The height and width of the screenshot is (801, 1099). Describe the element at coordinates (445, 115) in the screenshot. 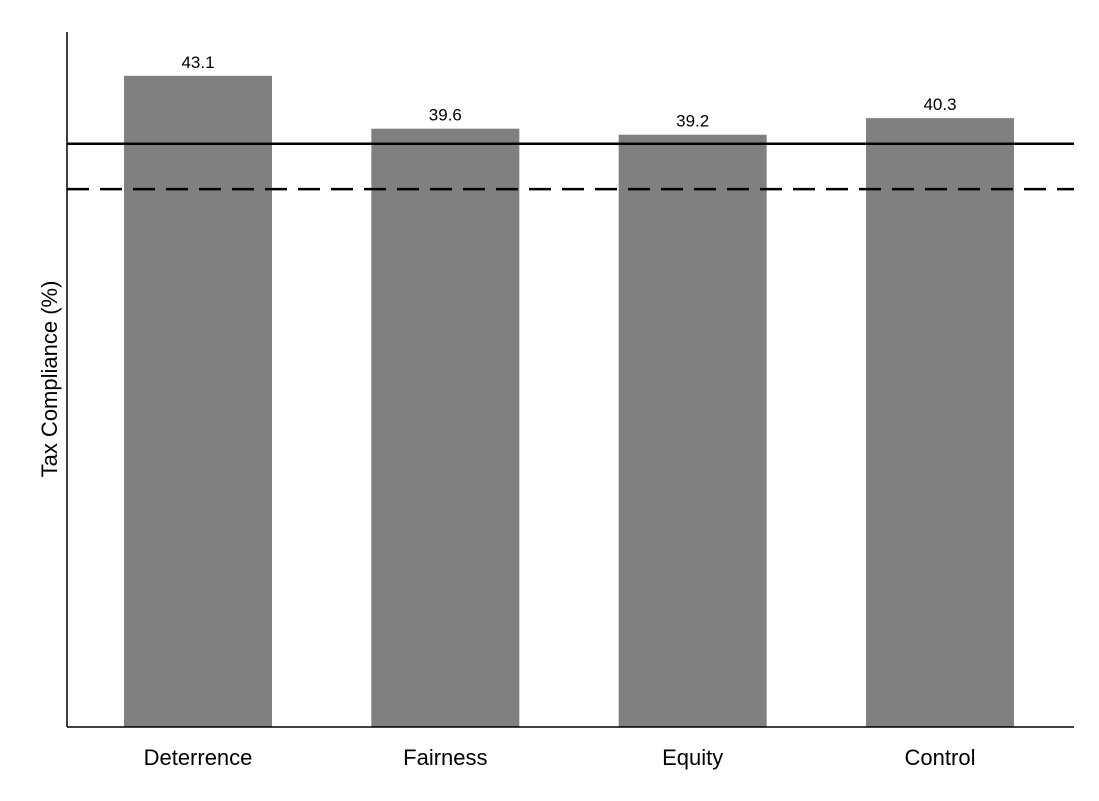

I see `data-label-fairness: 39.6` at that location.